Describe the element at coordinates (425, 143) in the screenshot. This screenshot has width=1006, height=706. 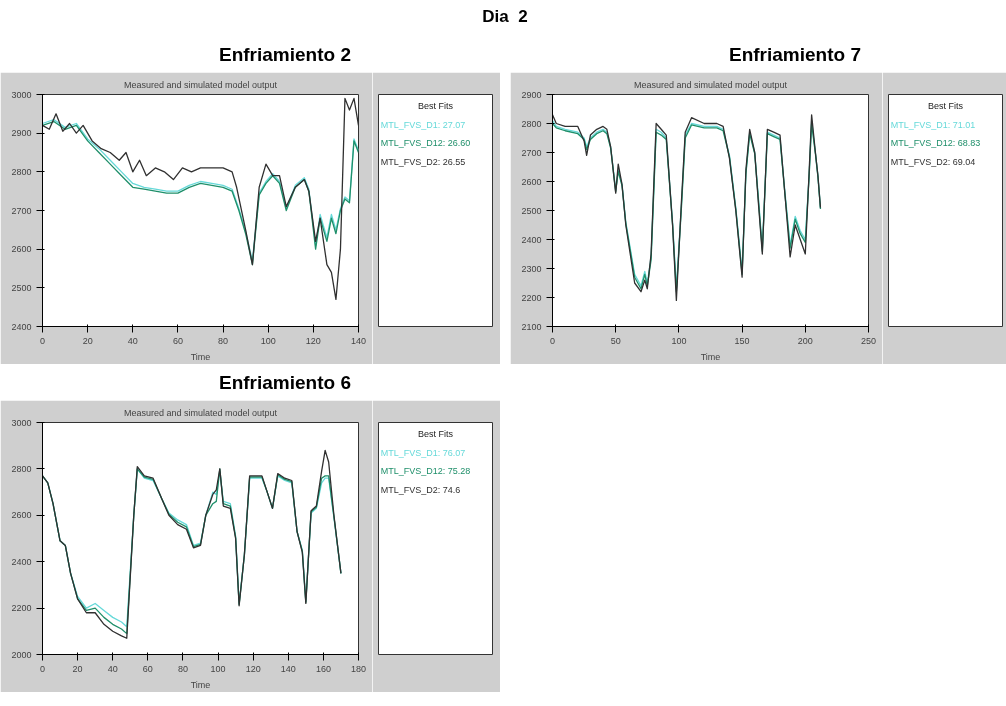
I see `text: MTL_FVS_D12: 26.60` at that location.